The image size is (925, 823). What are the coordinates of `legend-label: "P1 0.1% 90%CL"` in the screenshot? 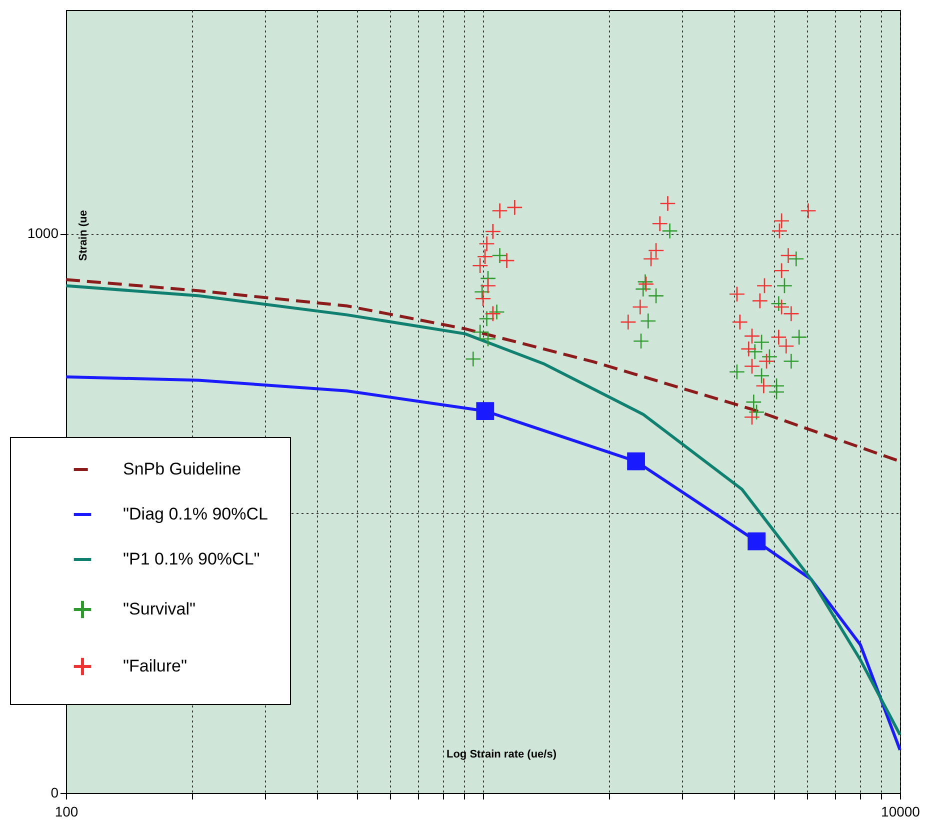 It's located at (191, 559).